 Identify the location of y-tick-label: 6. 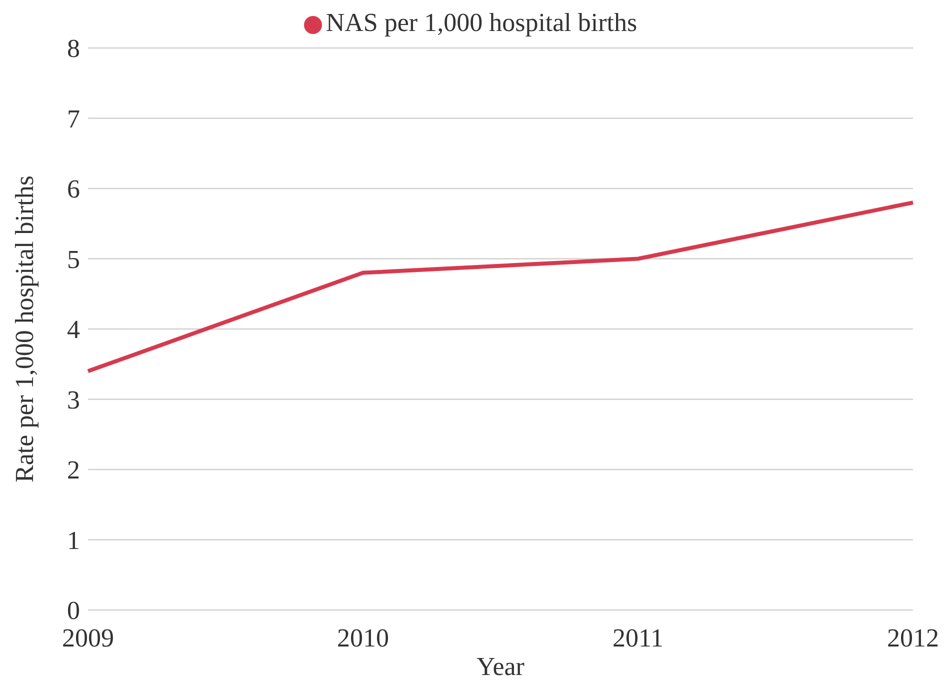
(73, 189).